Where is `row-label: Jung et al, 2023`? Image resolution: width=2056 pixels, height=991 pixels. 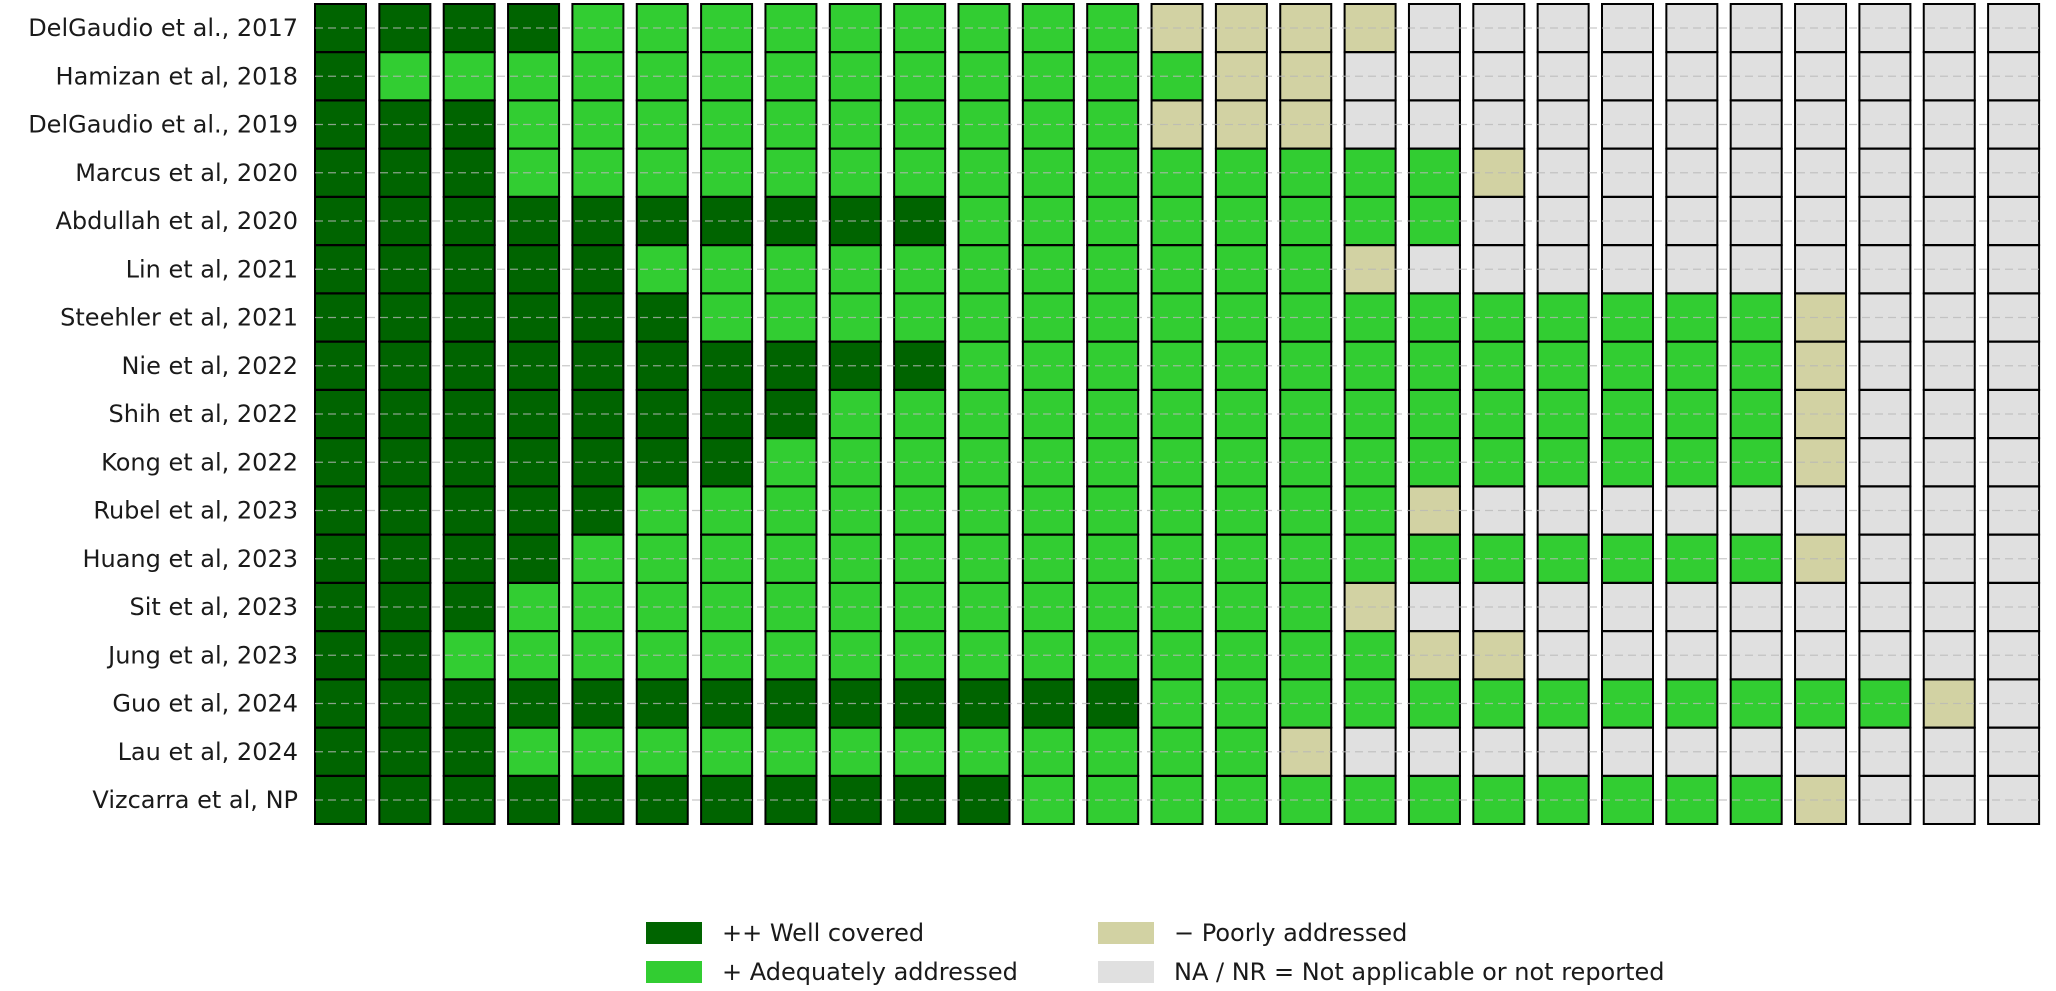 row-label: Jung et al, 2023 is located at coordinates (202, 655).